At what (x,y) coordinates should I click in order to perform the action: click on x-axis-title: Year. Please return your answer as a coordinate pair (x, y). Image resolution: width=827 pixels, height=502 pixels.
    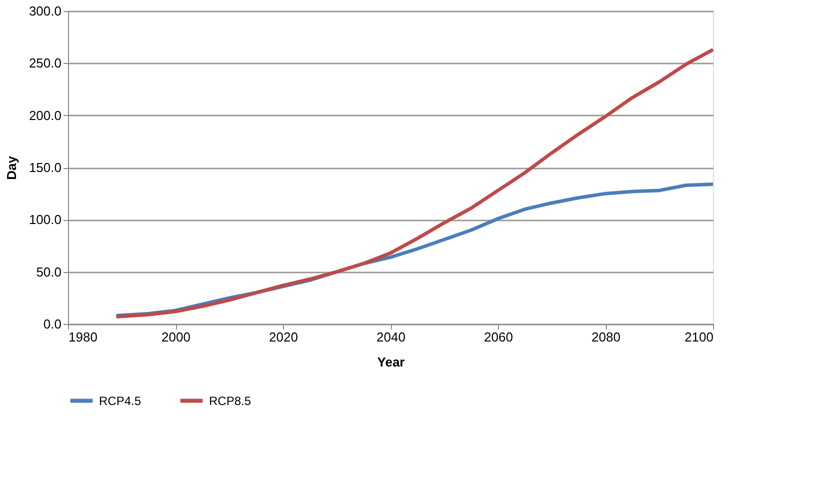
    Looking at the image, I should click on (391, 362).